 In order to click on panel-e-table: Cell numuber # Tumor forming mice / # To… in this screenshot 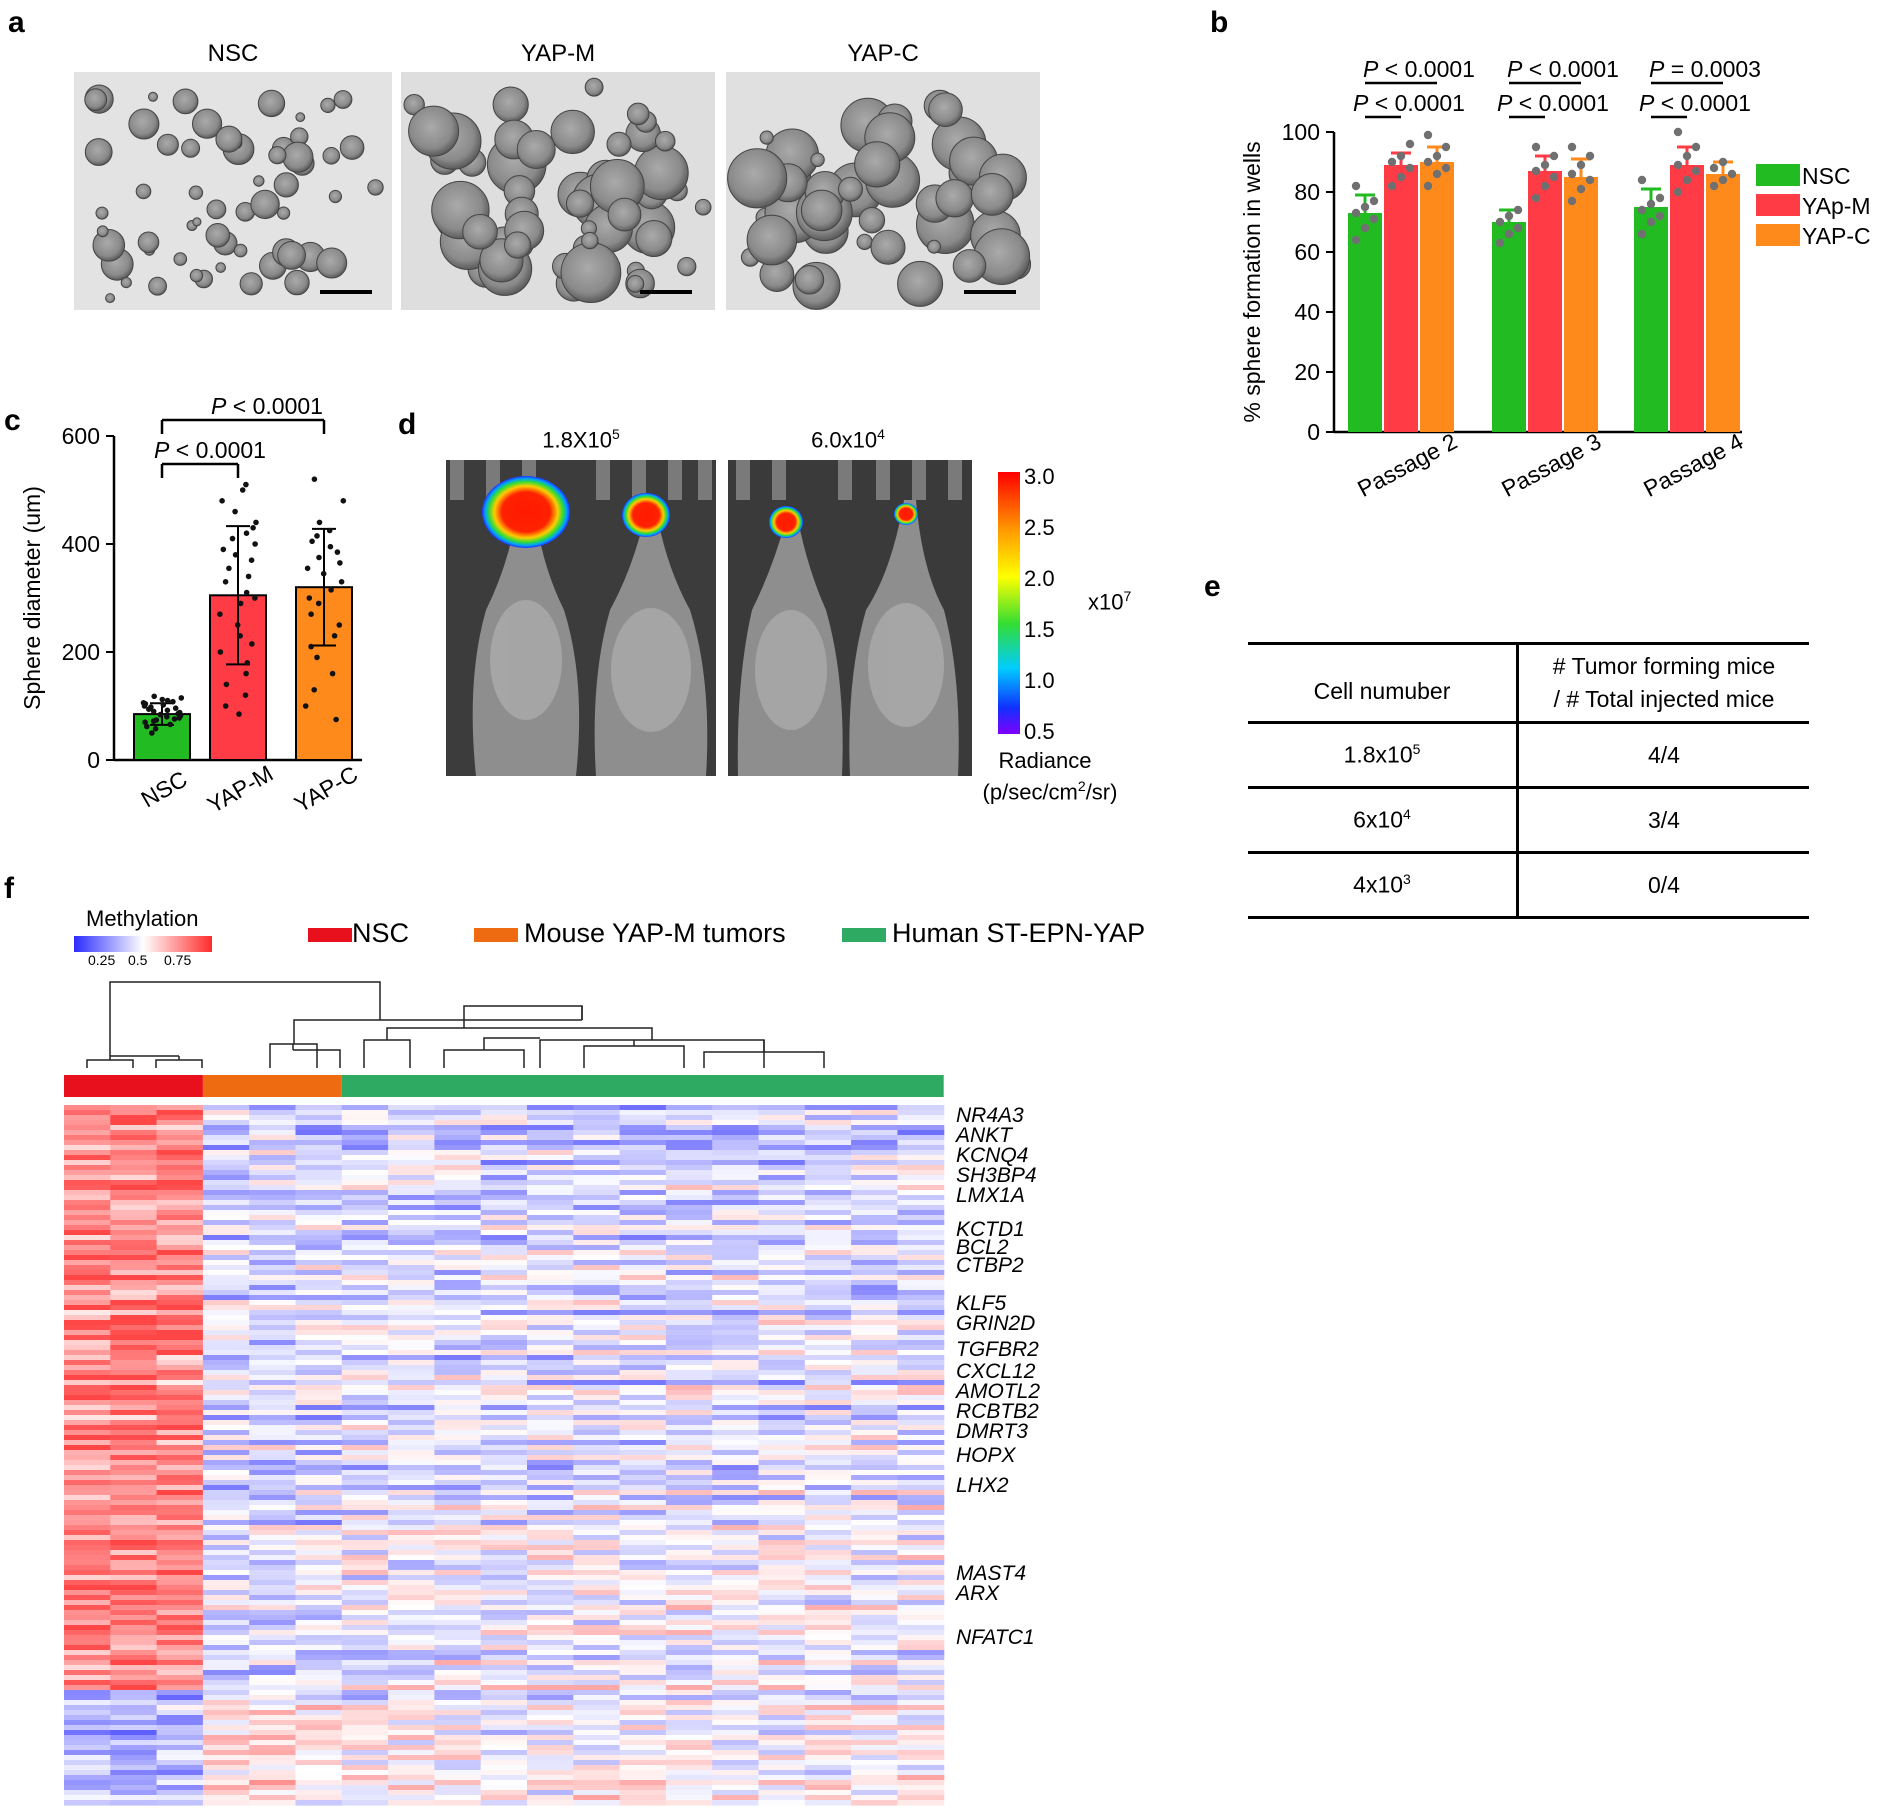, I will do `click(1528, 780)`.